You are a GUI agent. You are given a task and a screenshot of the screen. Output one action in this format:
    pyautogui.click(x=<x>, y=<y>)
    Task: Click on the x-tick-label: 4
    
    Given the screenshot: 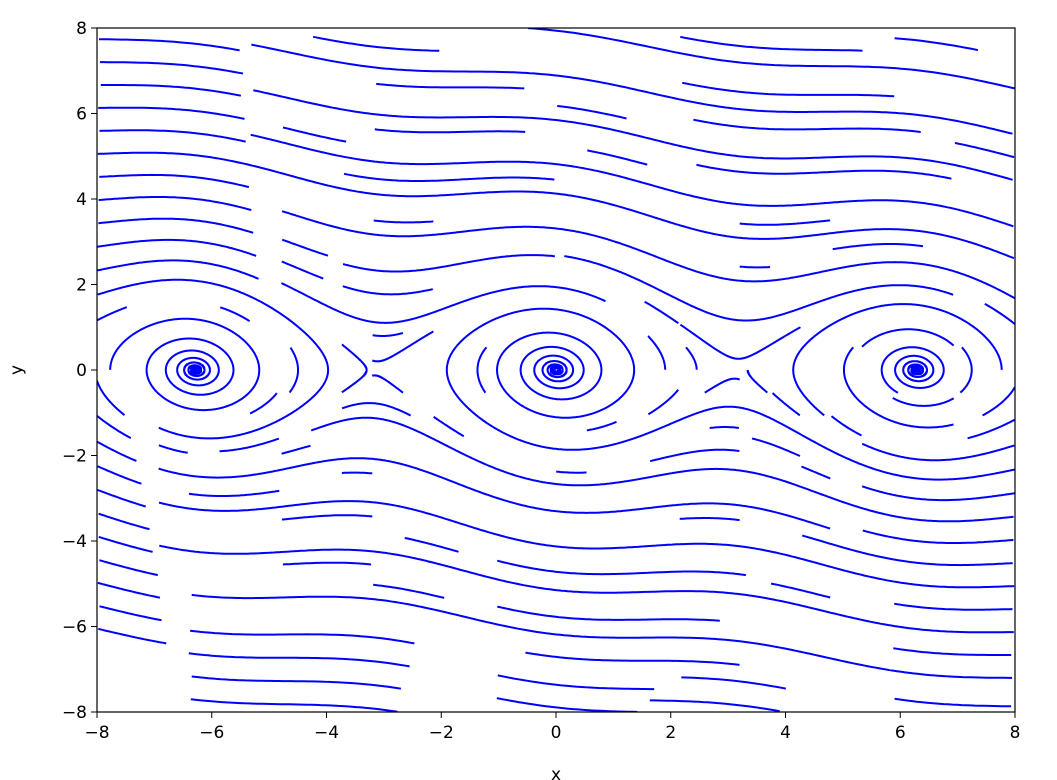 What is the action you would take?
    pyautogui.click(x=785, y=733)
    